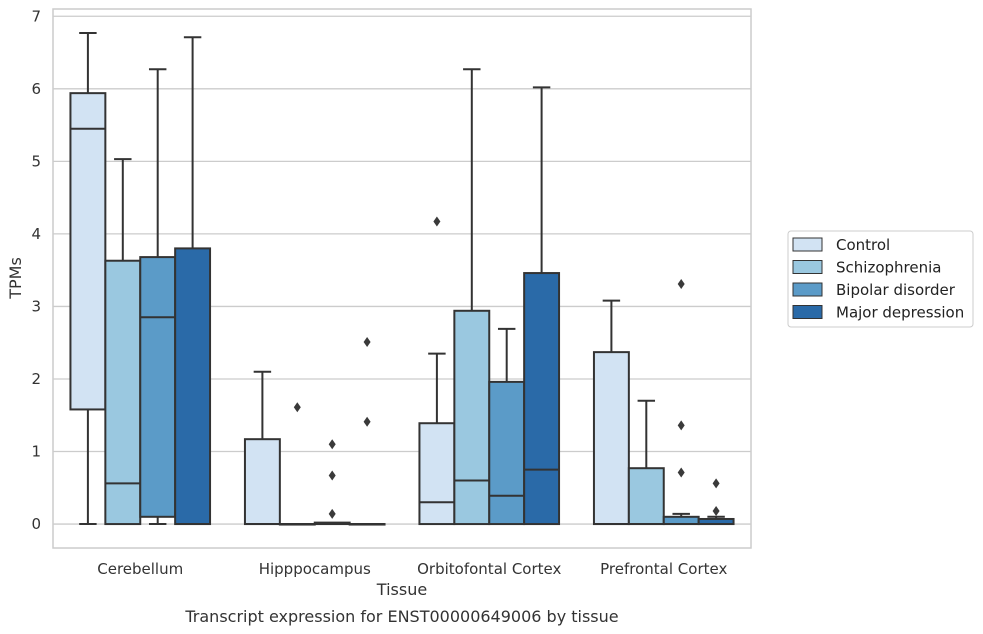 This screenshot has width=983, height=634. I want to click on y-tick-label: 0, so click(36, 524).